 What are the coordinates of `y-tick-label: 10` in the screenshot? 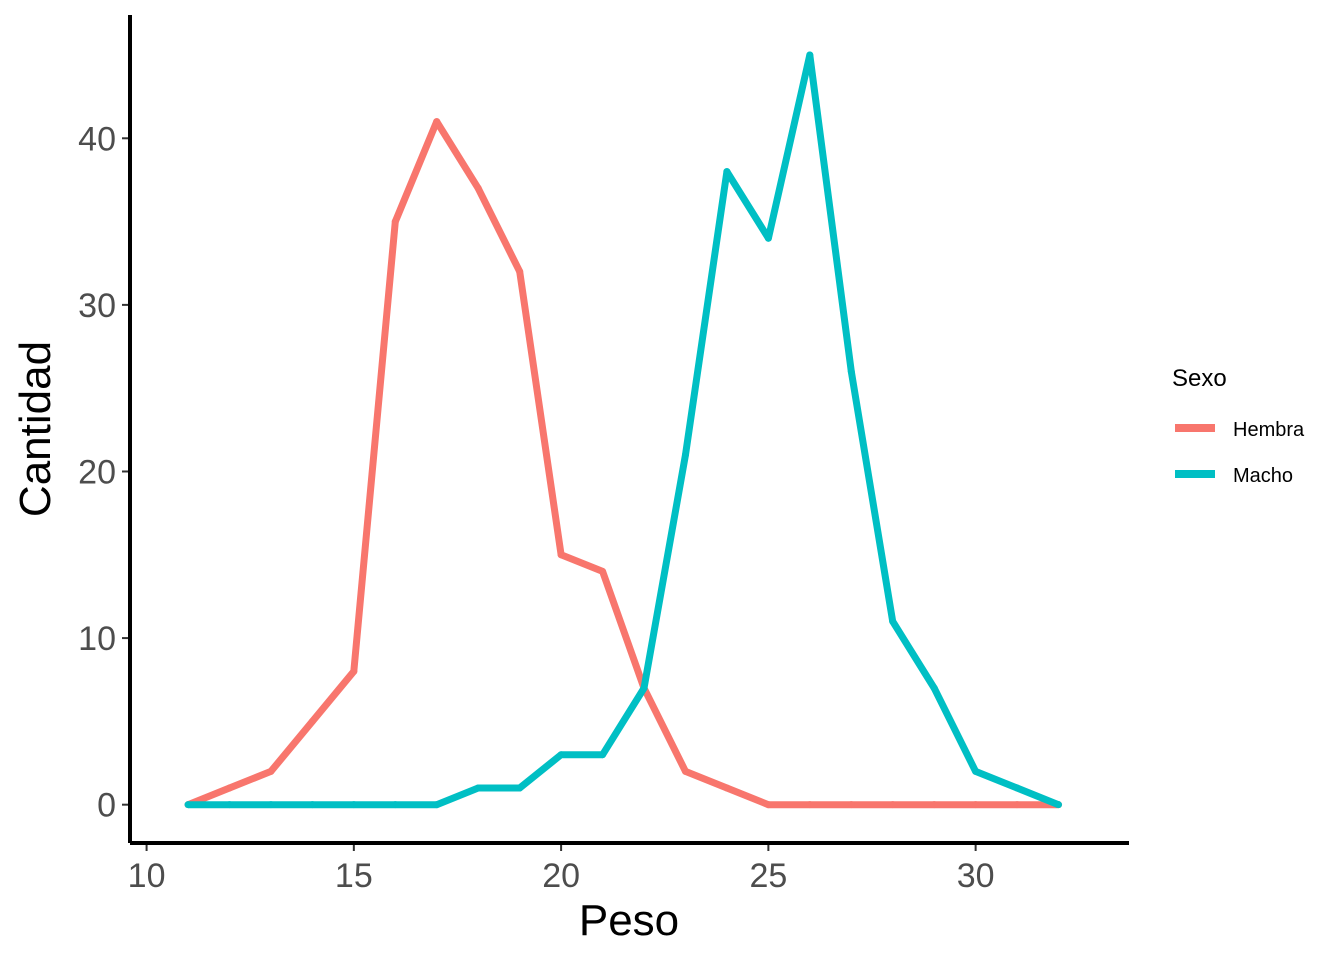 It's located at (97, 639).